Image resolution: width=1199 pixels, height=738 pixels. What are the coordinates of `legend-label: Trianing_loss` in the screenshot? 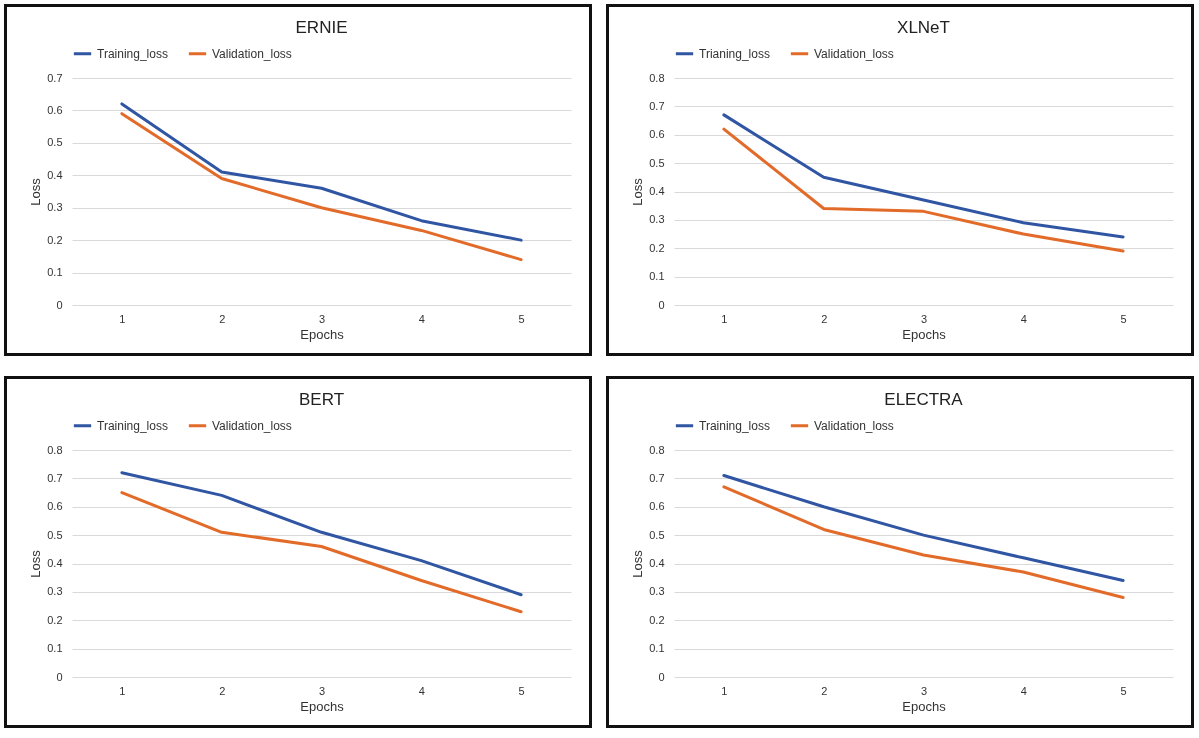 It's located at (734, 53).